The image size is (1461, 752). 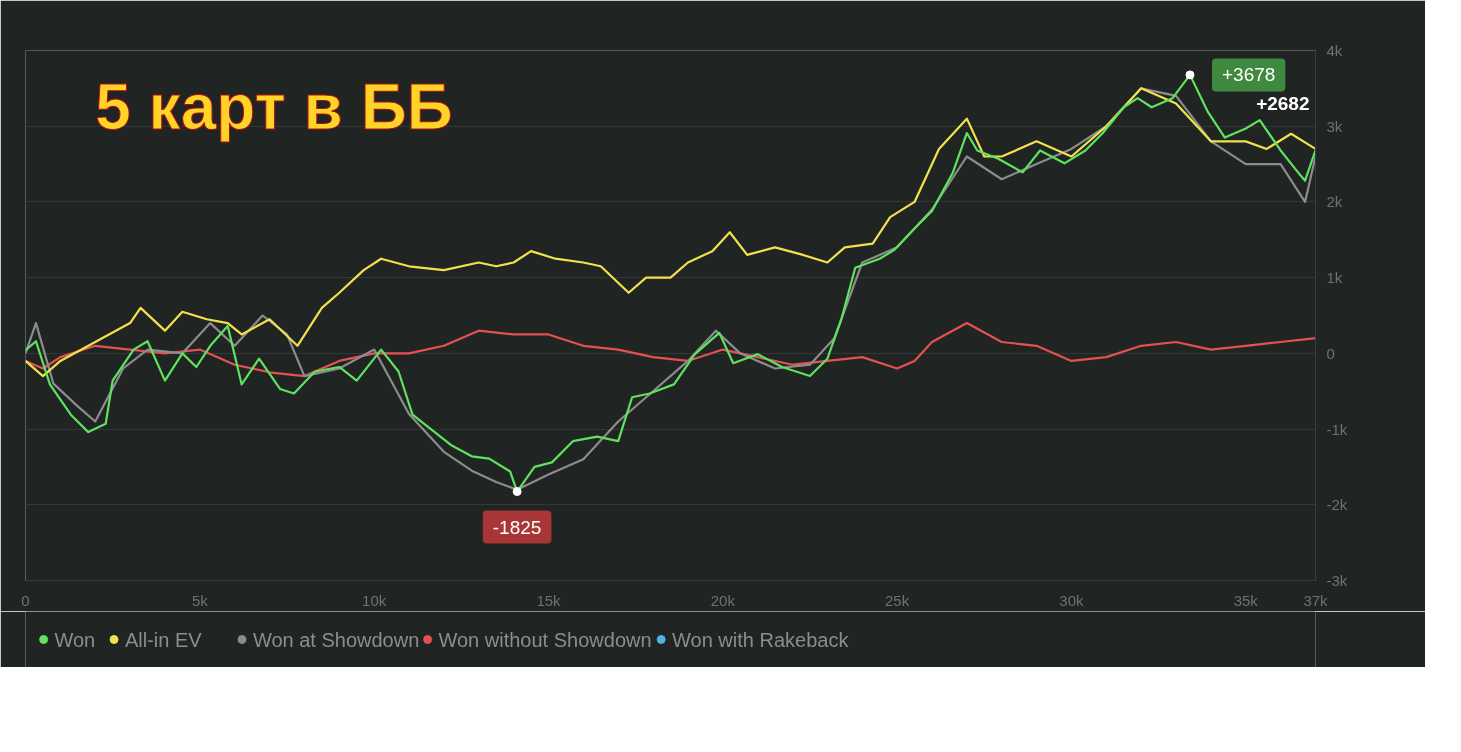 I want to click on x-tick-label: 0, so click(x=25, y=600).